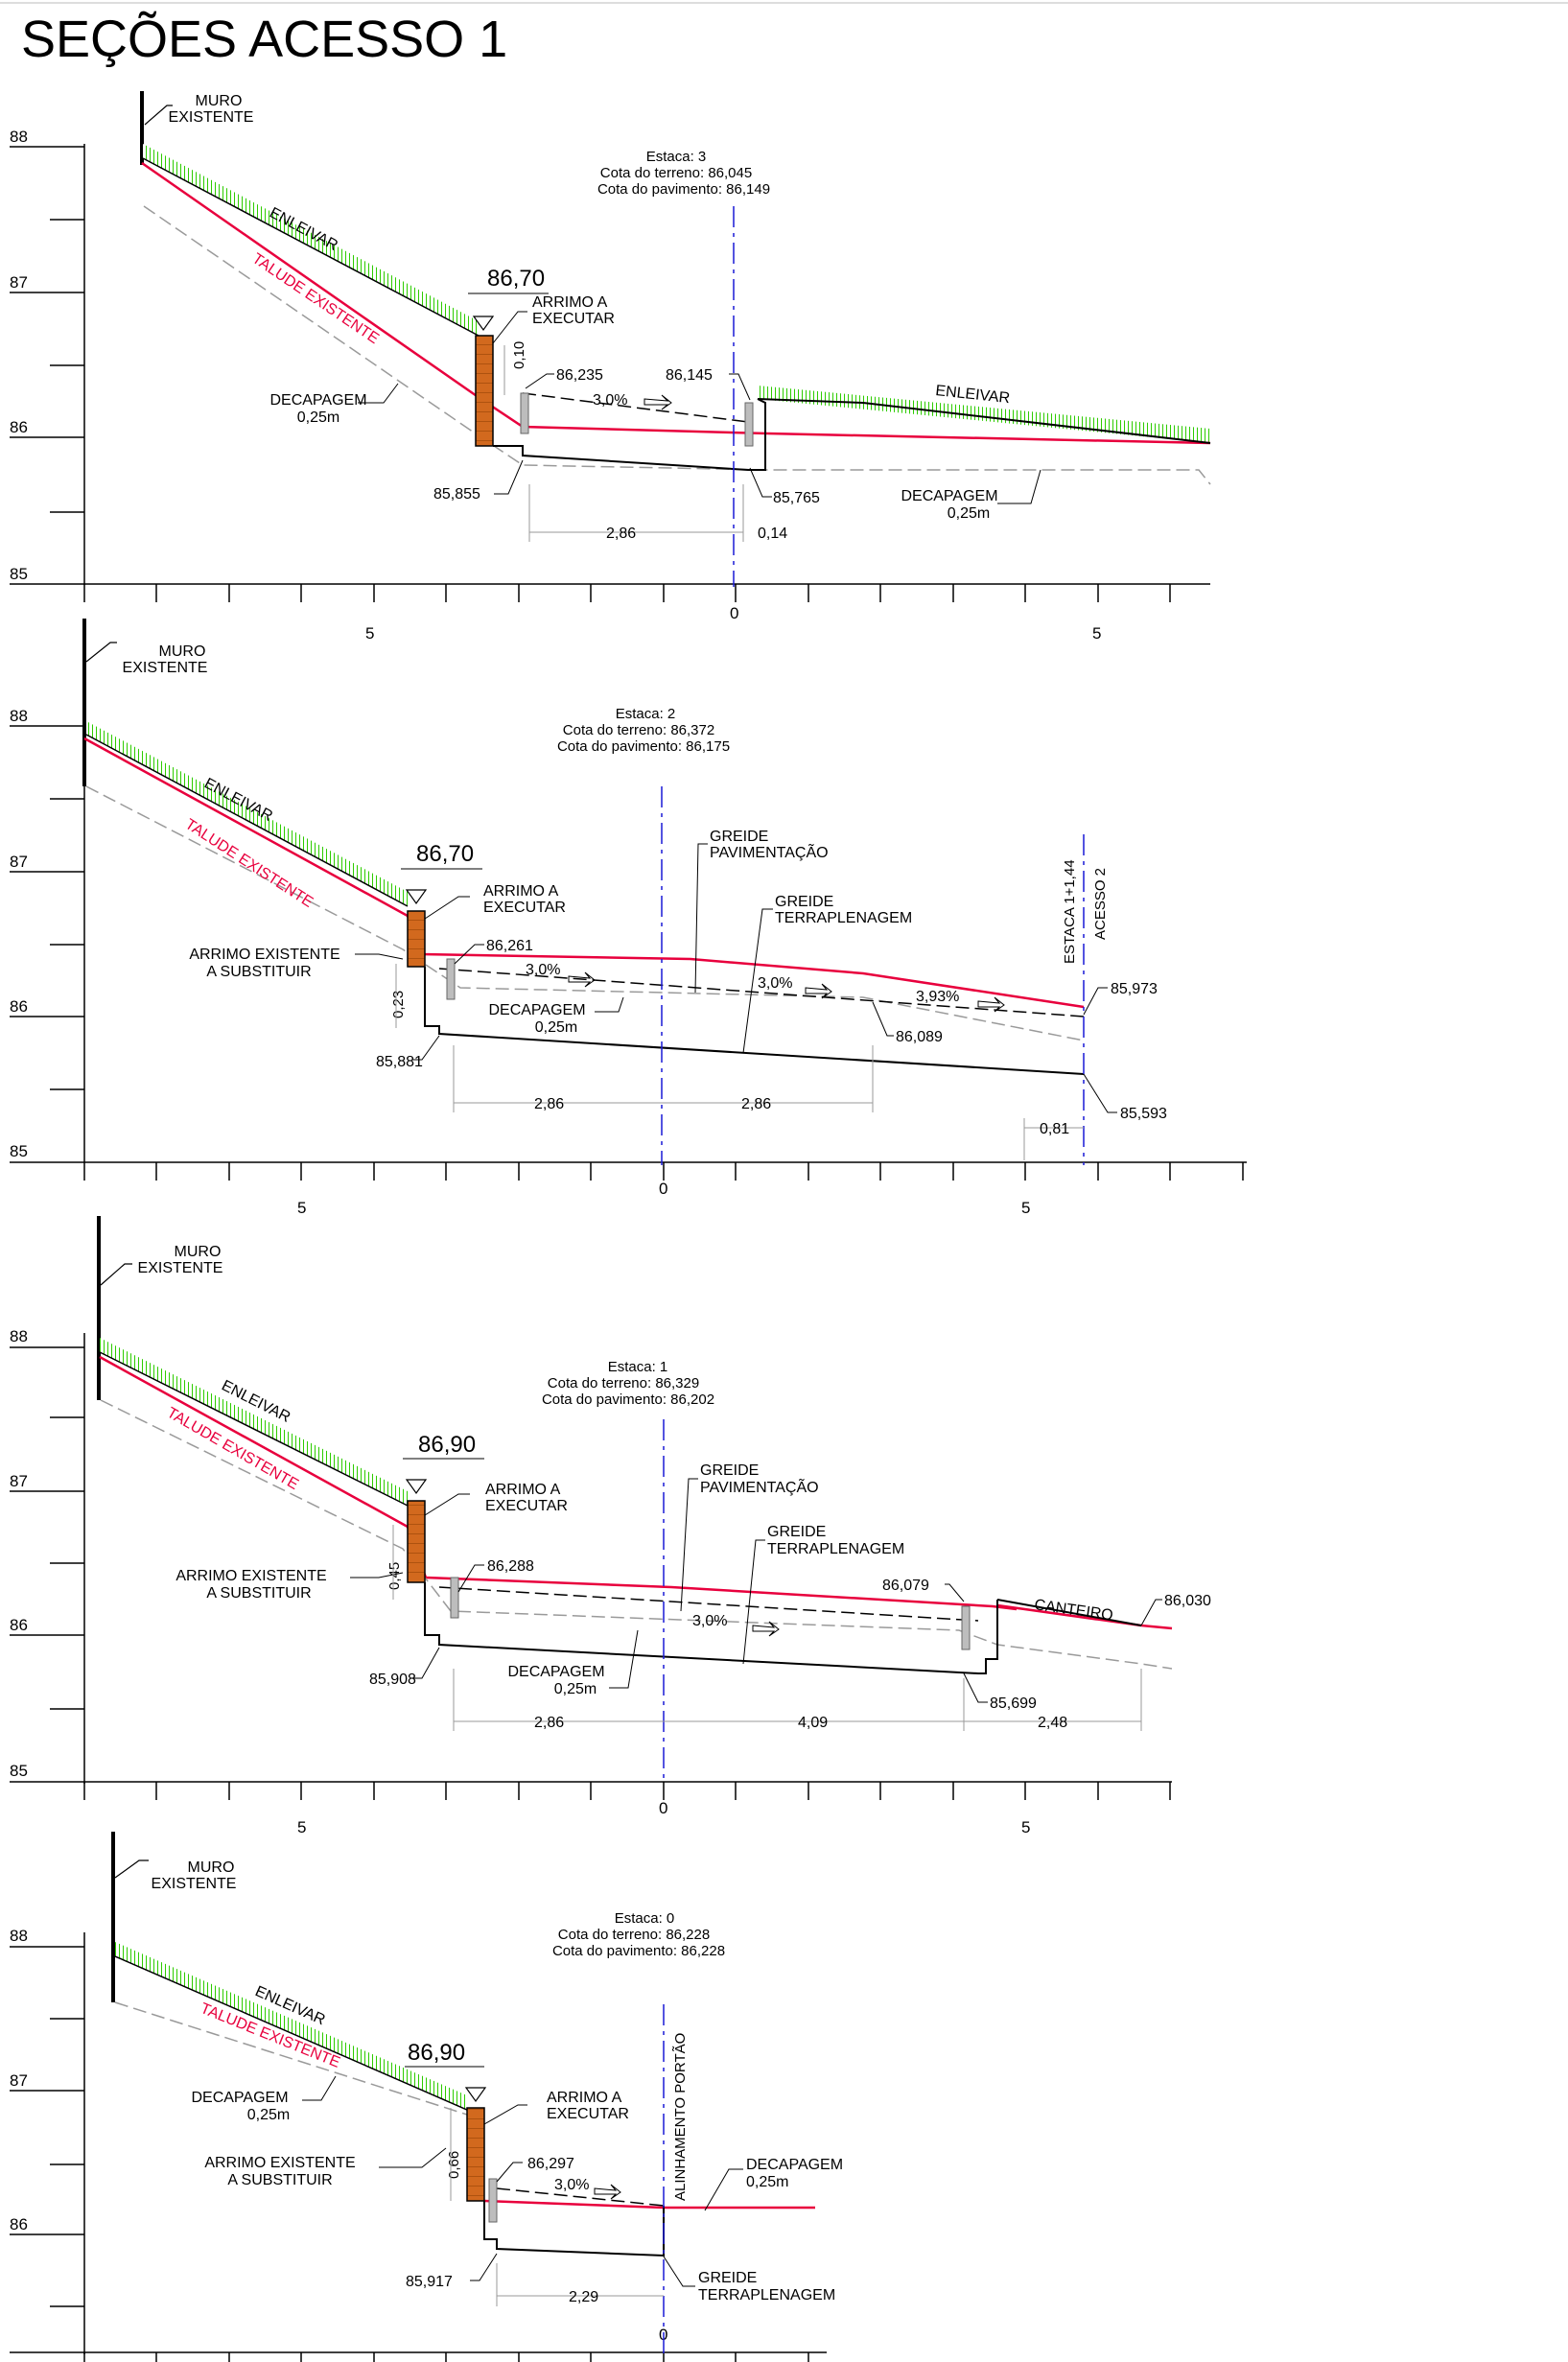 Image resolution: width=1568 pixels, height=2362 pixels. Describe the element at coordinates (1073, 1610) in the screenshot. I see `canteiro-label: CANTEIRO` at that location.